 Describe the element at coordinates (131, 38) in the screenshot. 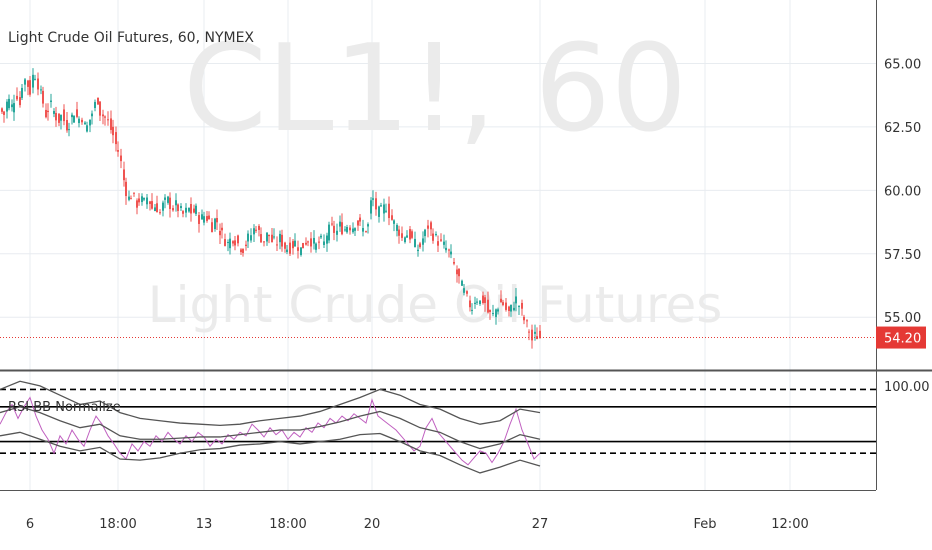

I see `chart-title: Light Crude Oil Futures, 60, NYMEX` at that location.